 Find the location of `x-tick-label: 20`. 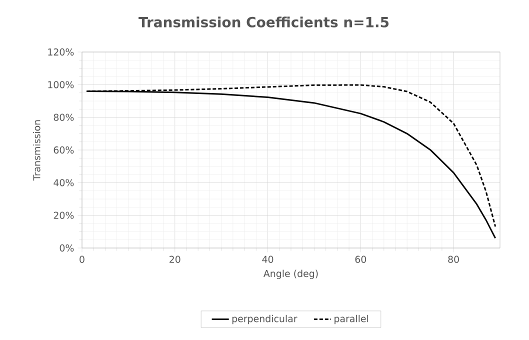

x-tick-label: 20 is located at coordinates (175, 259).